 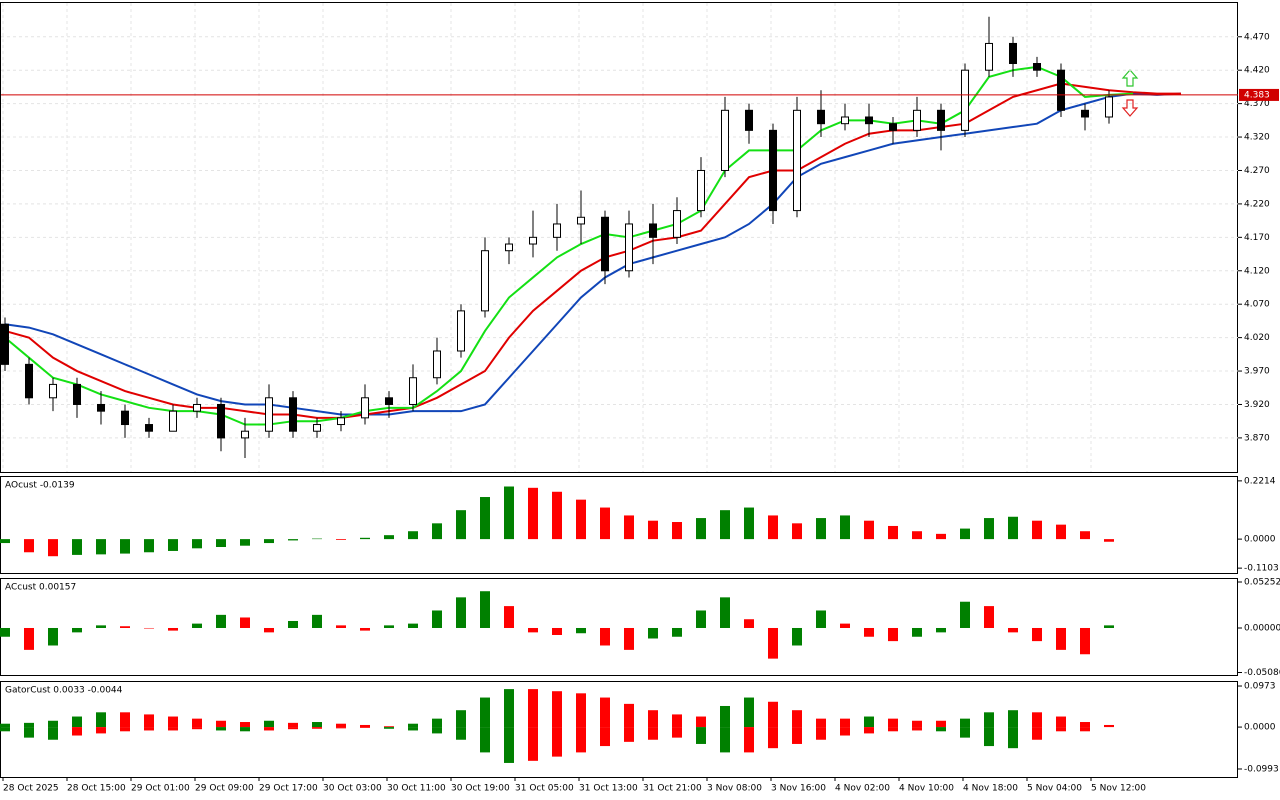 What do you see at coordinates (1262, 628) in the screenshot?
I see `y-tick-label: 0.00000` at bounding box center [1262, 628].